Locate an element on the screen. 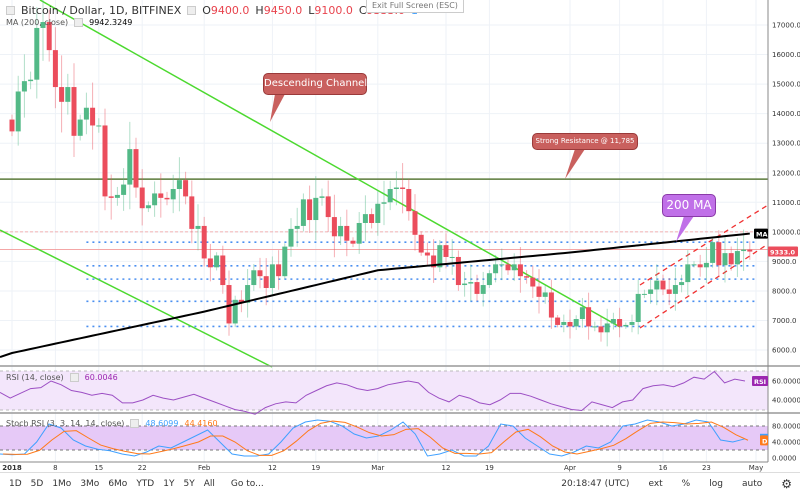 This screenshot has height=495, width=800. ma-label: MA (200, close) is located at coordinates (37, 22).